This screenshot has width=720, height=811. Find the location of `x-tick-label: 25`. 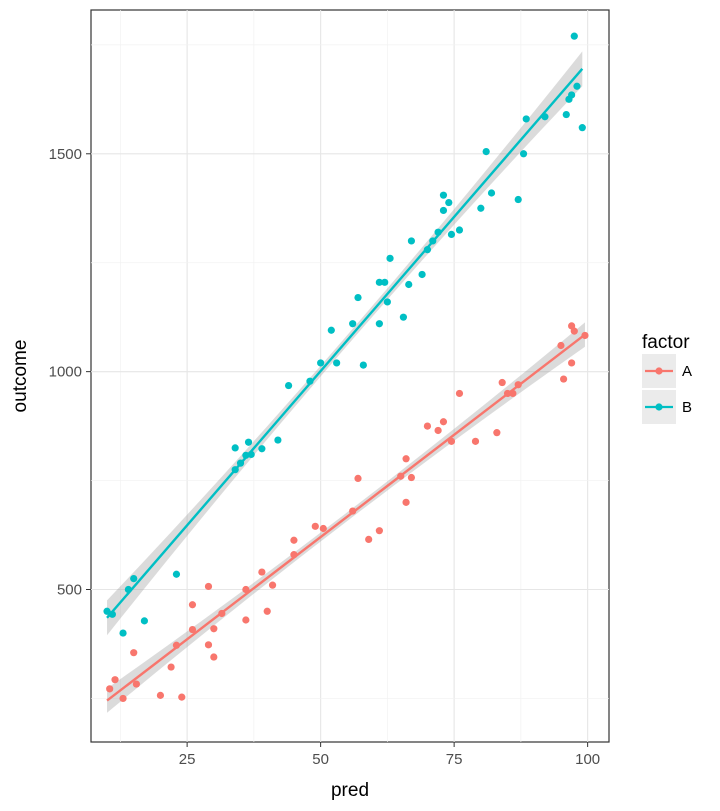

x-tick-label: 25 is located at coordinates (187, 759).